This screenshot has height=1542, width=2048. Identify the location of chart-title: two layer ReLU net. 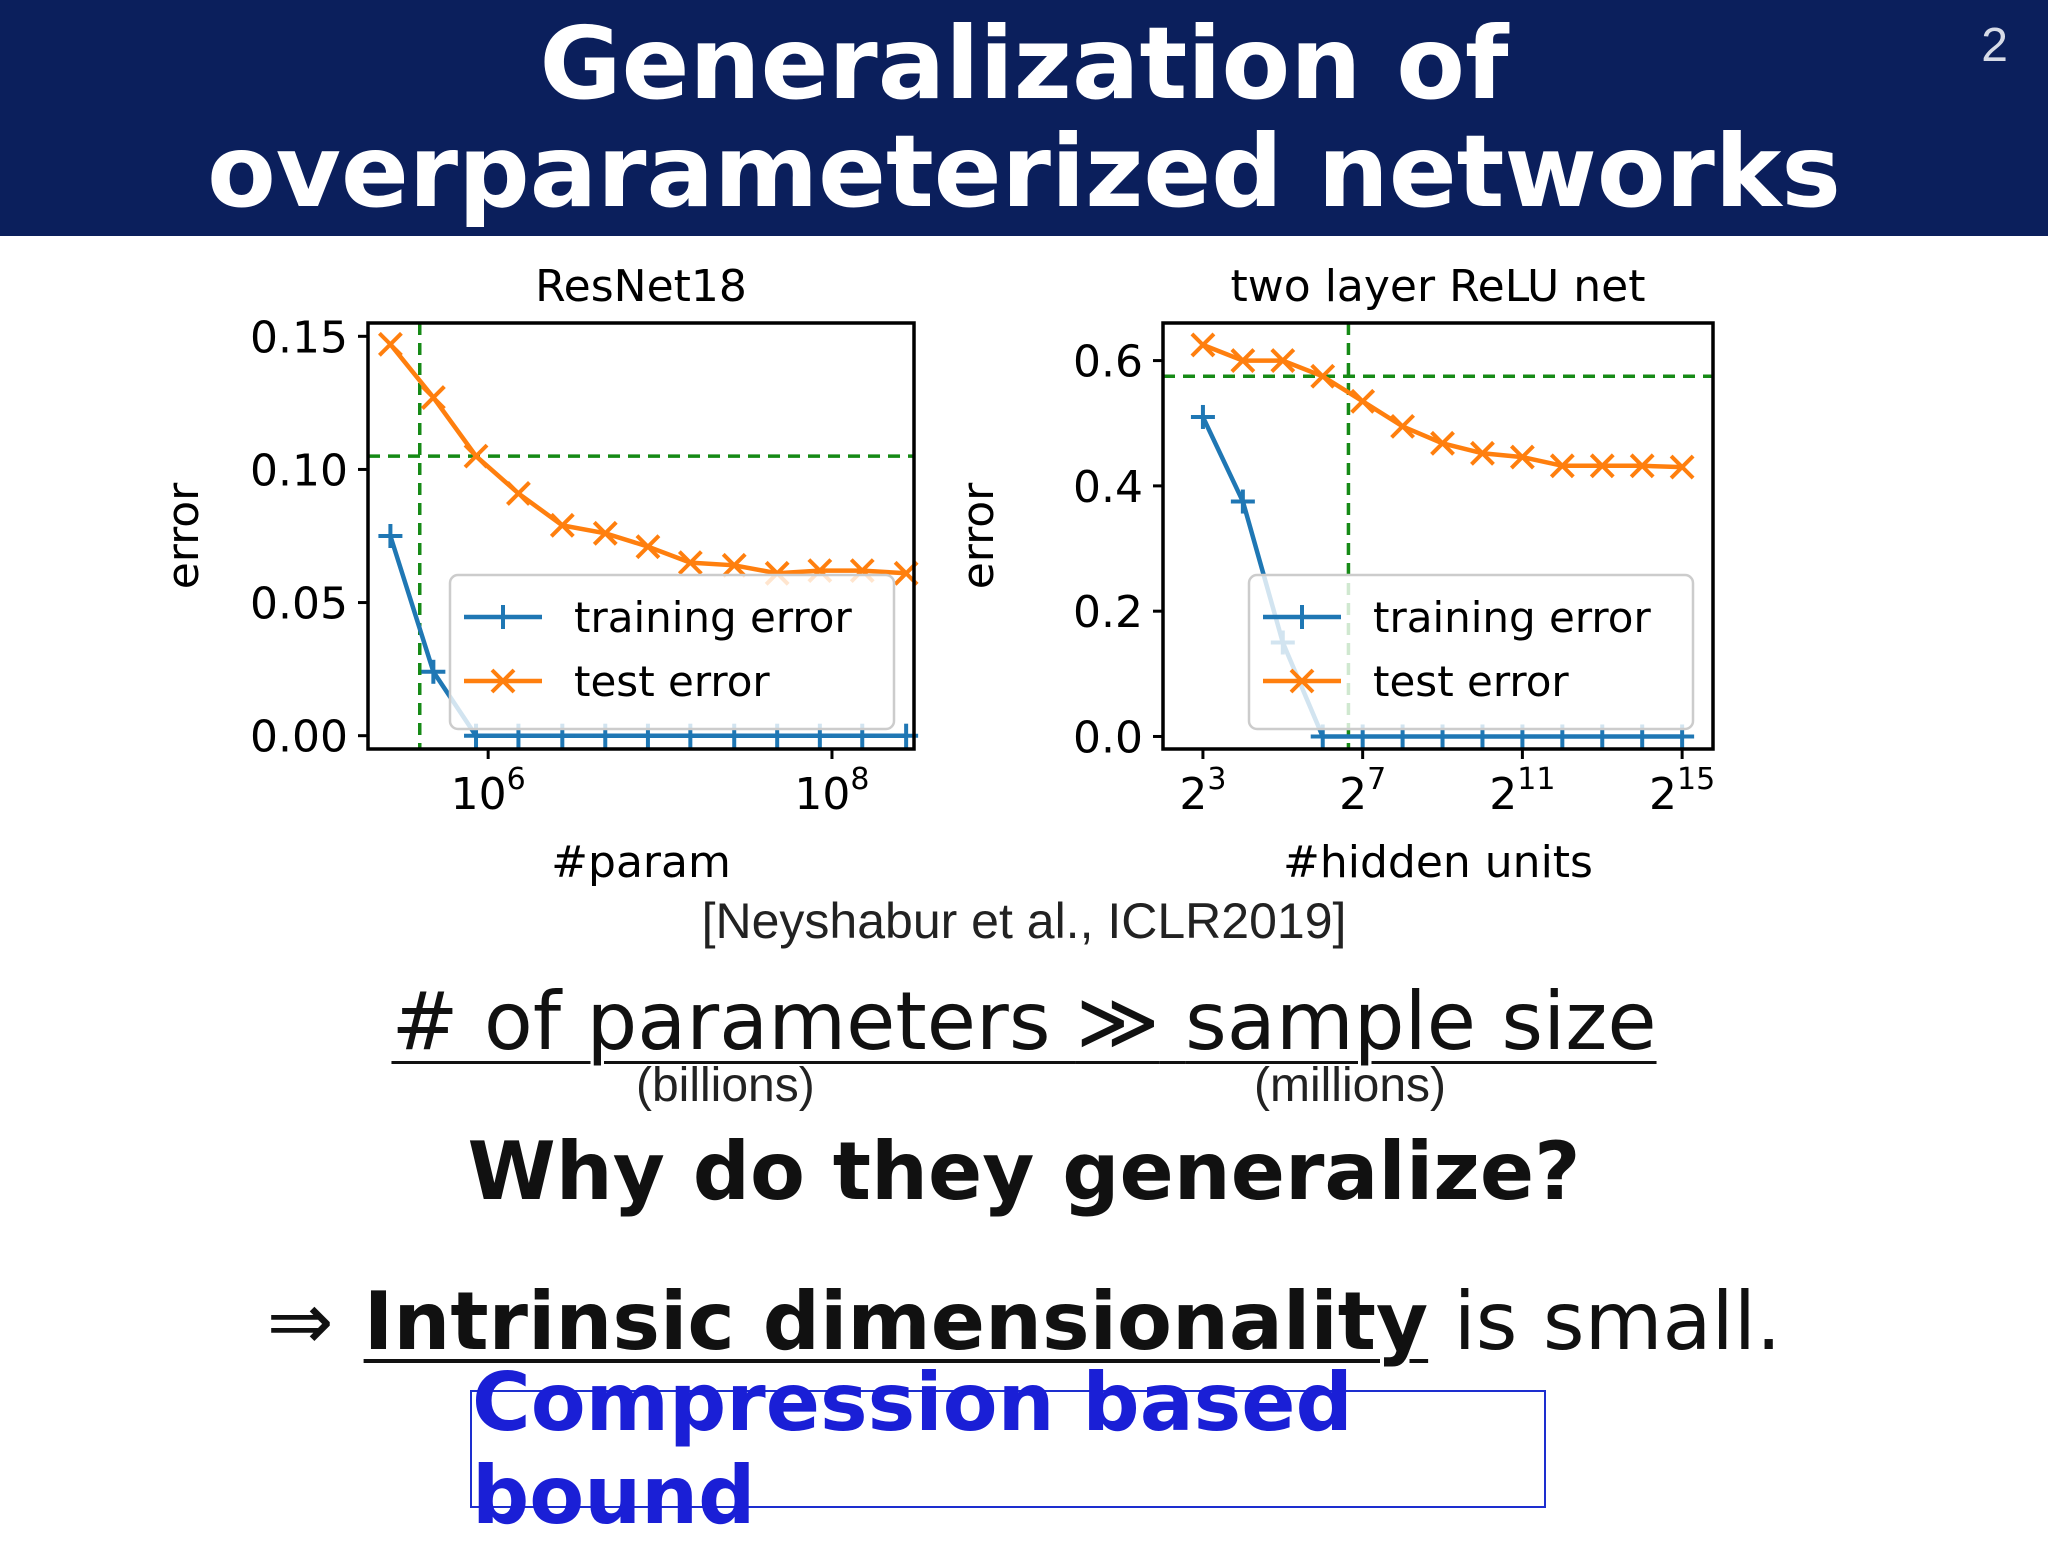
(1438, 286).